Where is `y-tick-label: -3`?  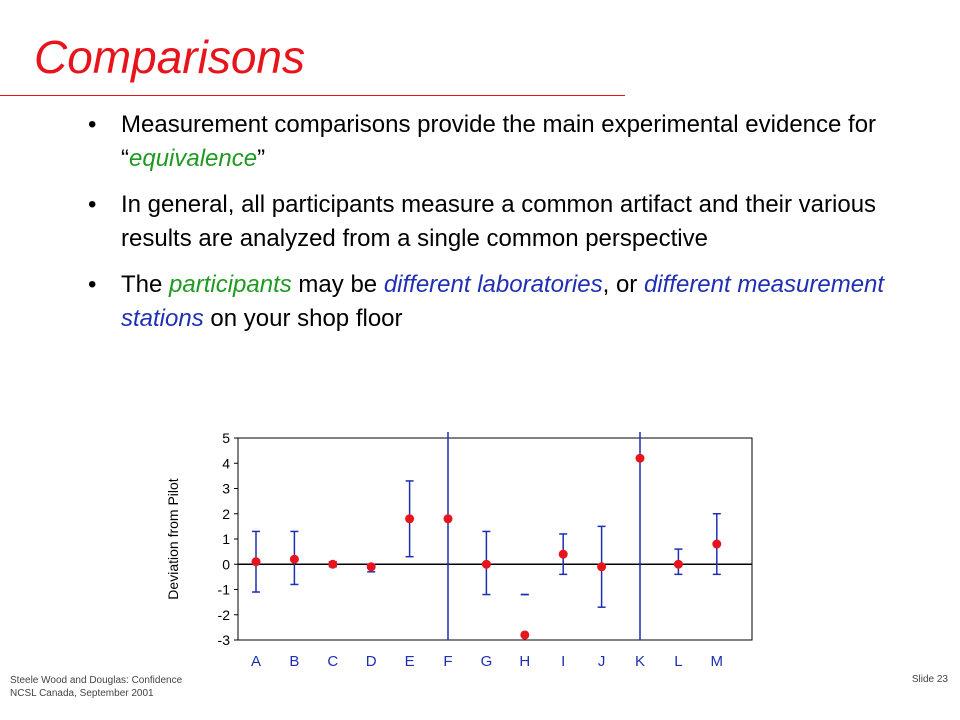
y-tick-label: -3 is located at coordinates (224, 640).